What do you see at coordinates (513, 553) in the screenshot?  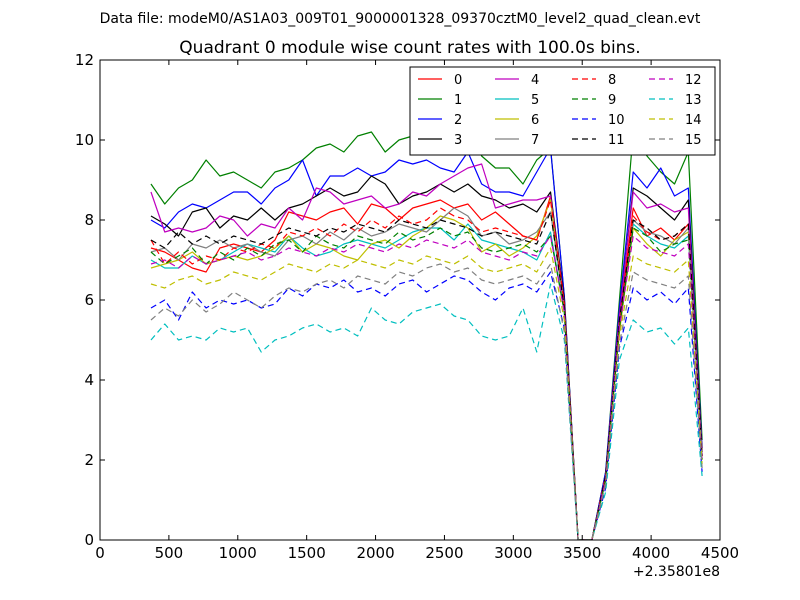 I see `x-tick-label: 3000` at bounding box center [513, 553].